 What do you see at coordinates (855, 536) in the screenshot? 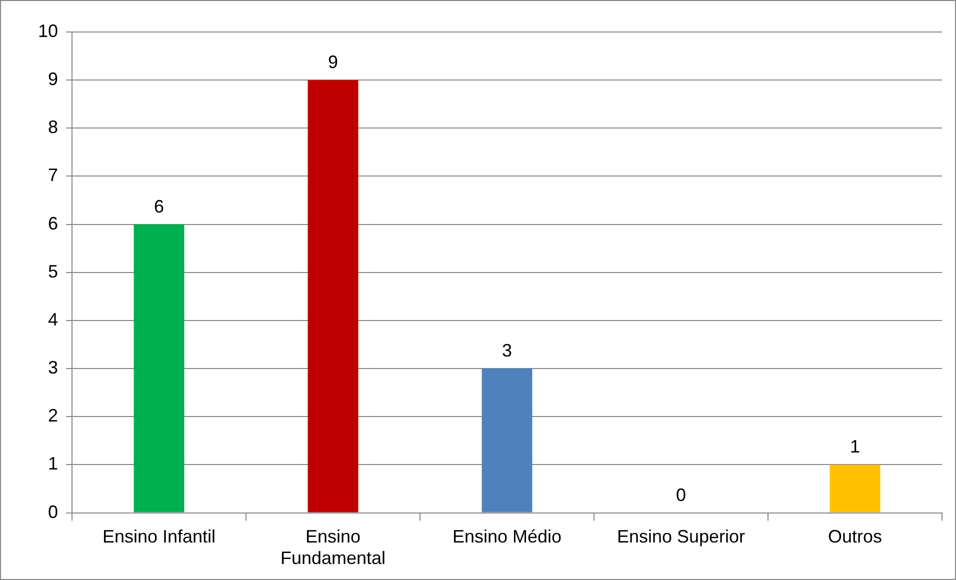
I see `x-tick-label: Outros` at bounding box center [855, 536].